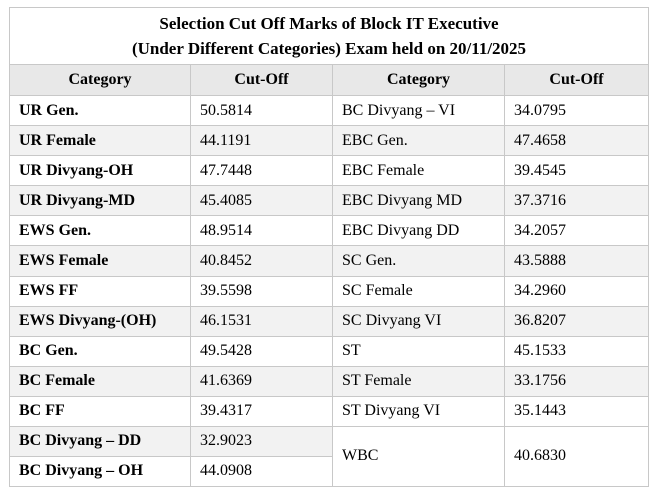 Image resolution: width=657 pixels, height=497 pixels. Describe the element at coordinates (100, 291) in the screenshot. I see `left-category-cell: EWS FF` at that location.